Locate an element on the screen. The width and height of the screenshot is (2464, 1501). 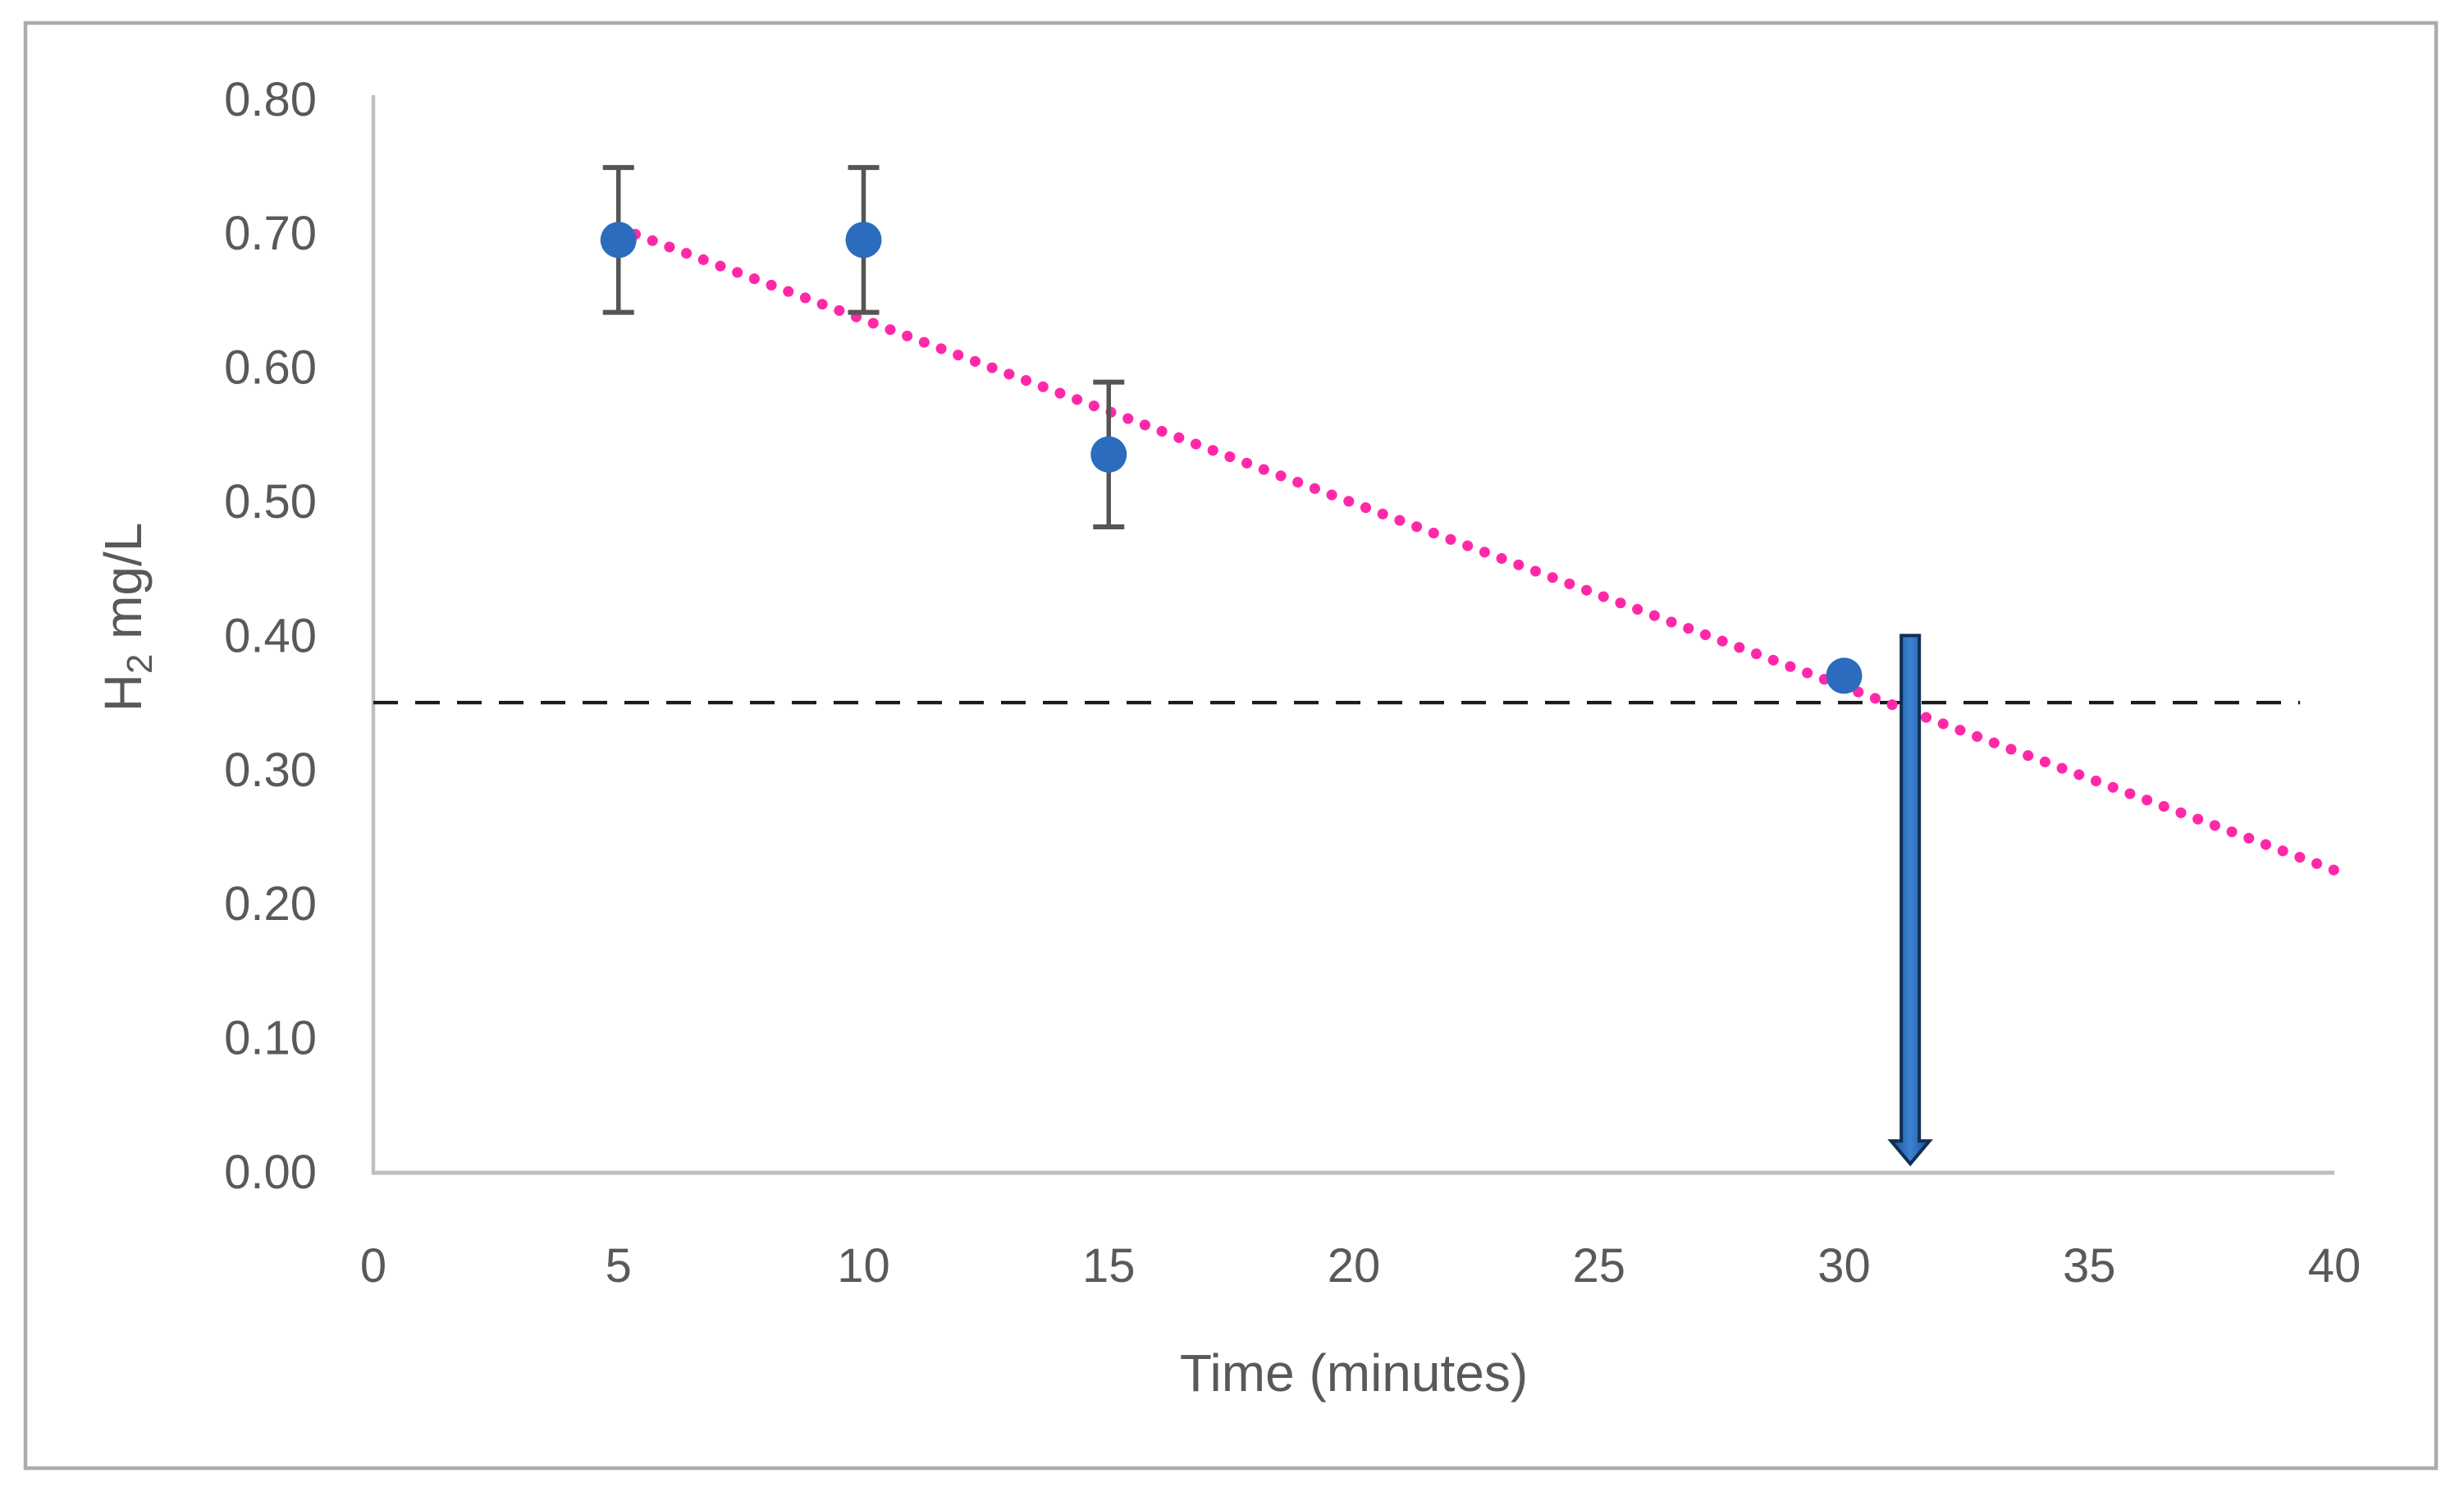
y-tick-label: 0.10 is located at coordinates (270, 1038).